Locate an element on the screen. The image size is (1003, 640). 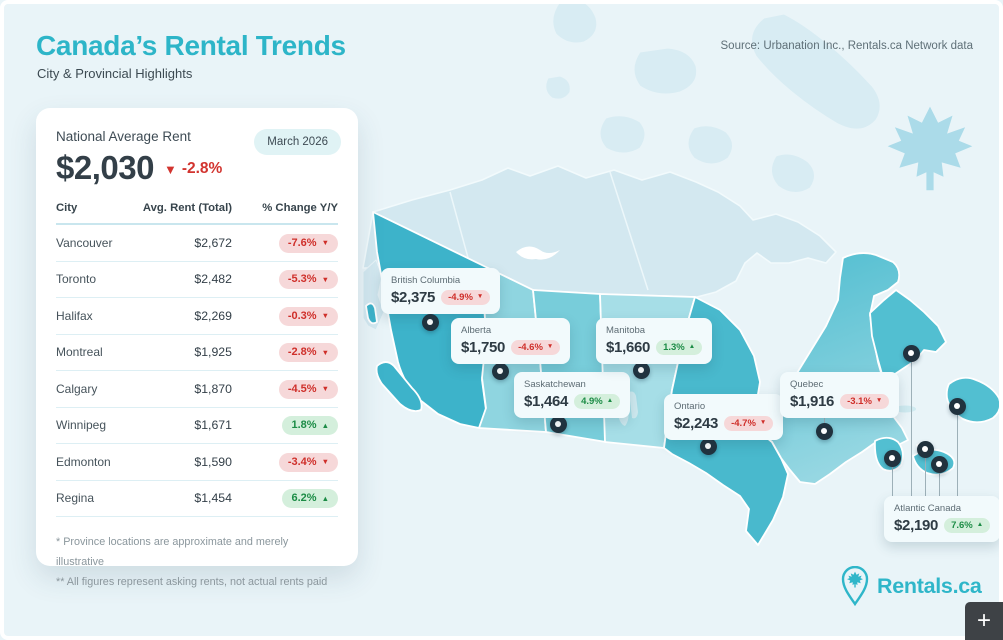
city-change-badge: 1.8% is located at coordinates (310, 426).